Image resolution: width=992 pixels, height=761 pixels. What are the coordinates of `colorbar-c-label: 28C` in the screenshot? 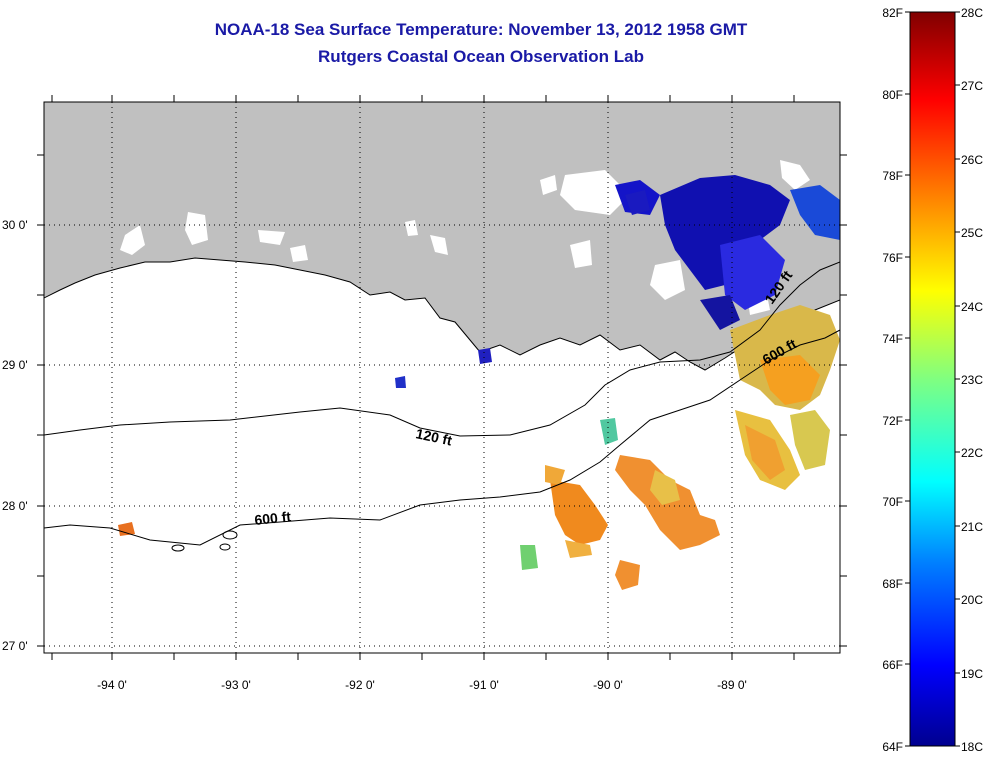 It's located at (972, 13).